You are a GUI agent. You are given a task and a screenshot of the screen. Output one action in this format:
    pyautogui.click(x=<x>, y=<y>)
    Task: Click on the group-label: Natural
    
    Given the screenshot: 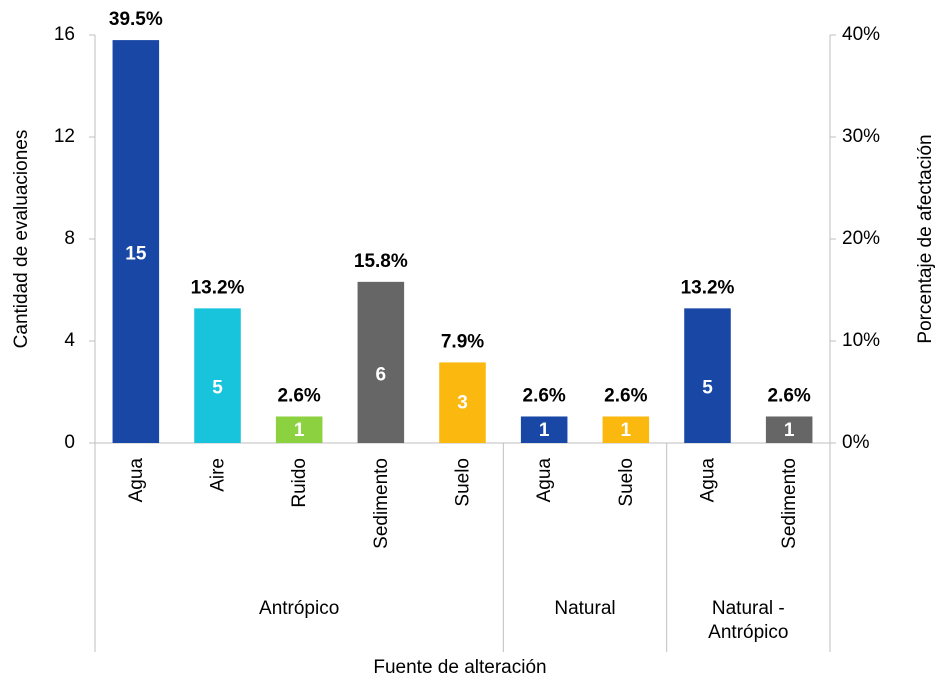 What is the action you would take?
    pyautogui.click(x=585, y=608)
    